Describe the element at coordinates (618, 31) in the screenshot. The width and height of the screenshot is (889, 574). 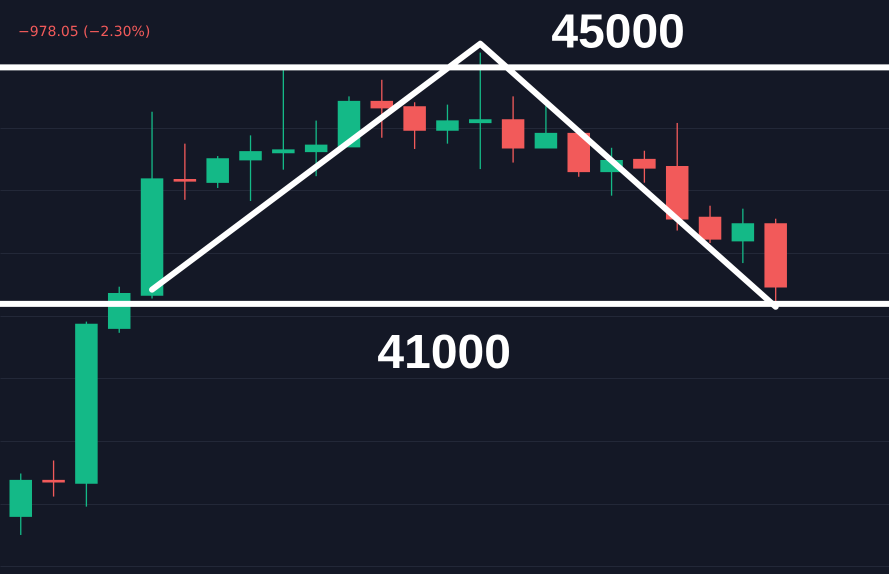
I see `ref-line-label: 45000` at that location.